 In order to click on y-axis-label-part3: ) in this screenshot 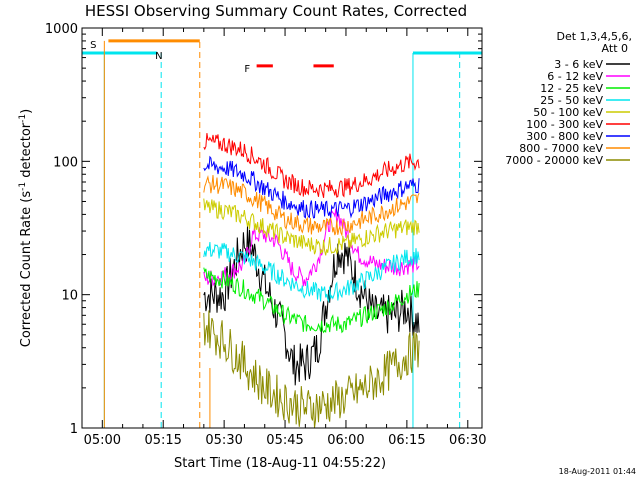, I will do `click(26, 111)`.